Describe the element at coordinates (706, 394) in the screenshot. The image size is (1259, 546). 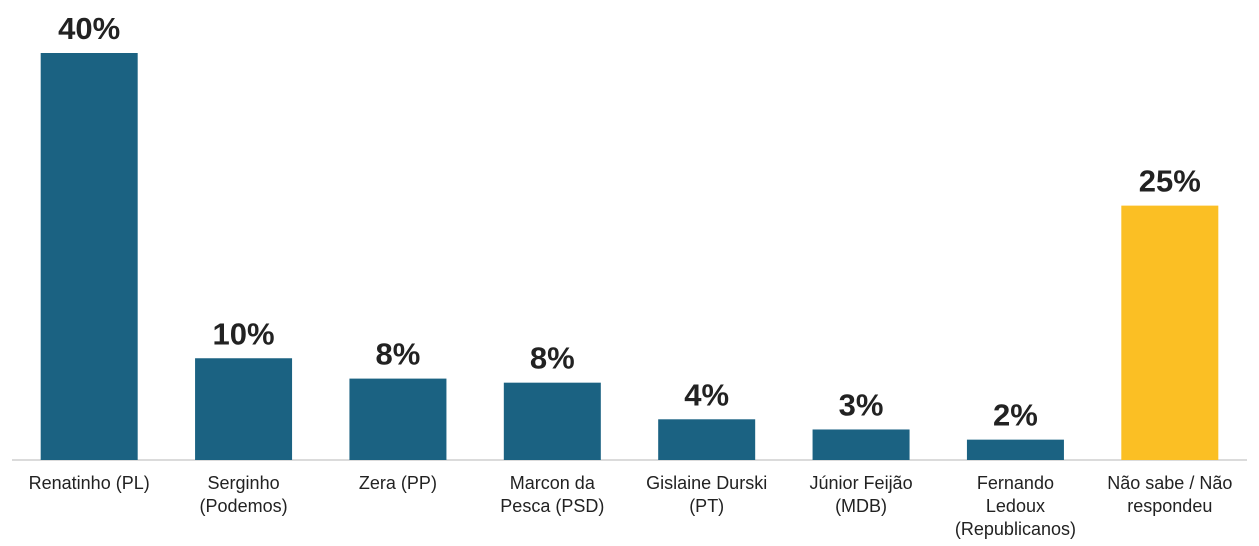
I see `data-label: 4%` at that location.